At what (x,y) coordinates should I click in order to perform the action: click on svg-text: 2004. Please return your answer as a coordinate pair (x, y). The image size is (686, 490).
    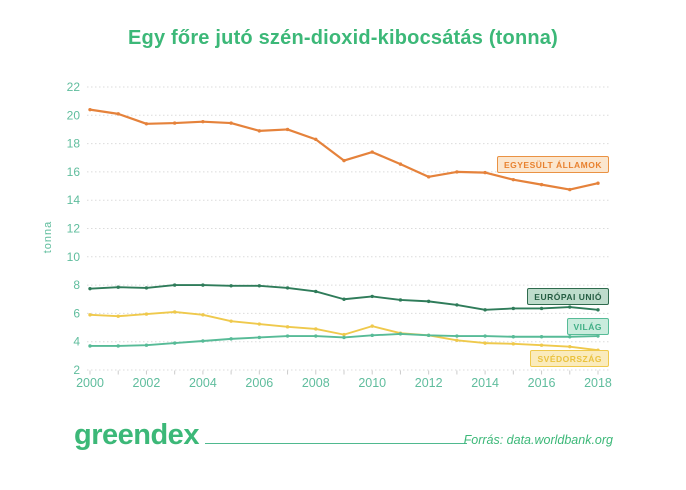
    Looking at the image, I should click on (203, 383).